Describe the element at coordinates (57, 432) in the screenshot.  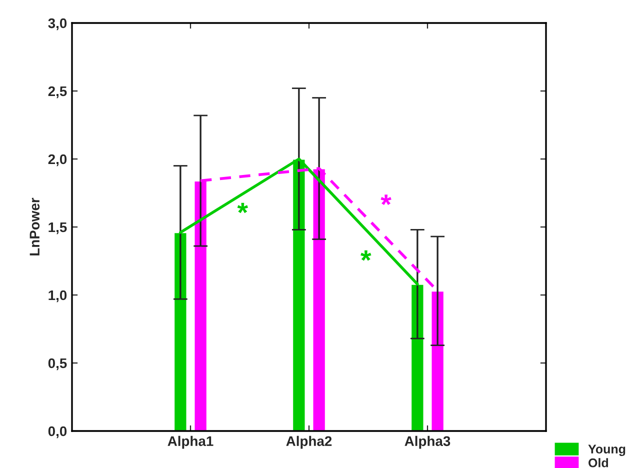
I see `y-tick-label: 0,0` at that location.